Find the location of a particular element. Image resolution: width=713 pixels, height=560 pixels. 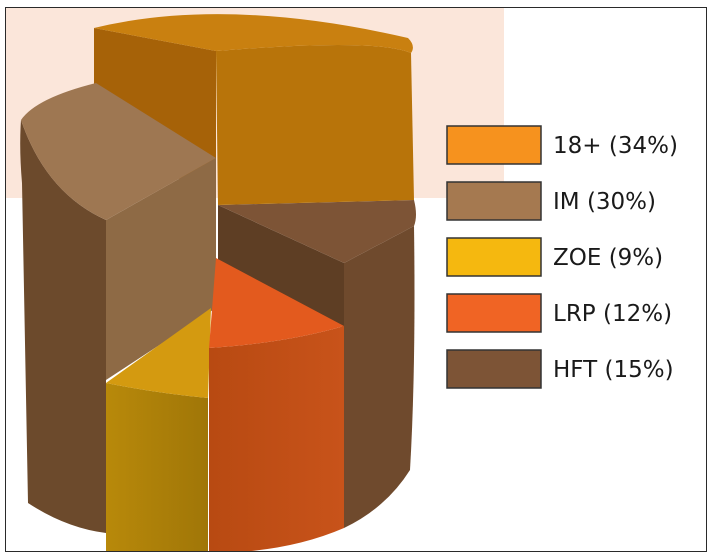

slice-im-outer-side is located at coordinates (63, 326).